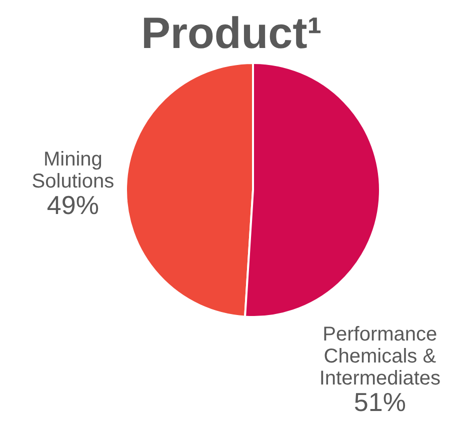 The width and height of the screenshot is (463, 423). What do you see at coordinates (380, 402) in the screenshot?
I see `data-label: 51%` at bounding box center [380, 402].